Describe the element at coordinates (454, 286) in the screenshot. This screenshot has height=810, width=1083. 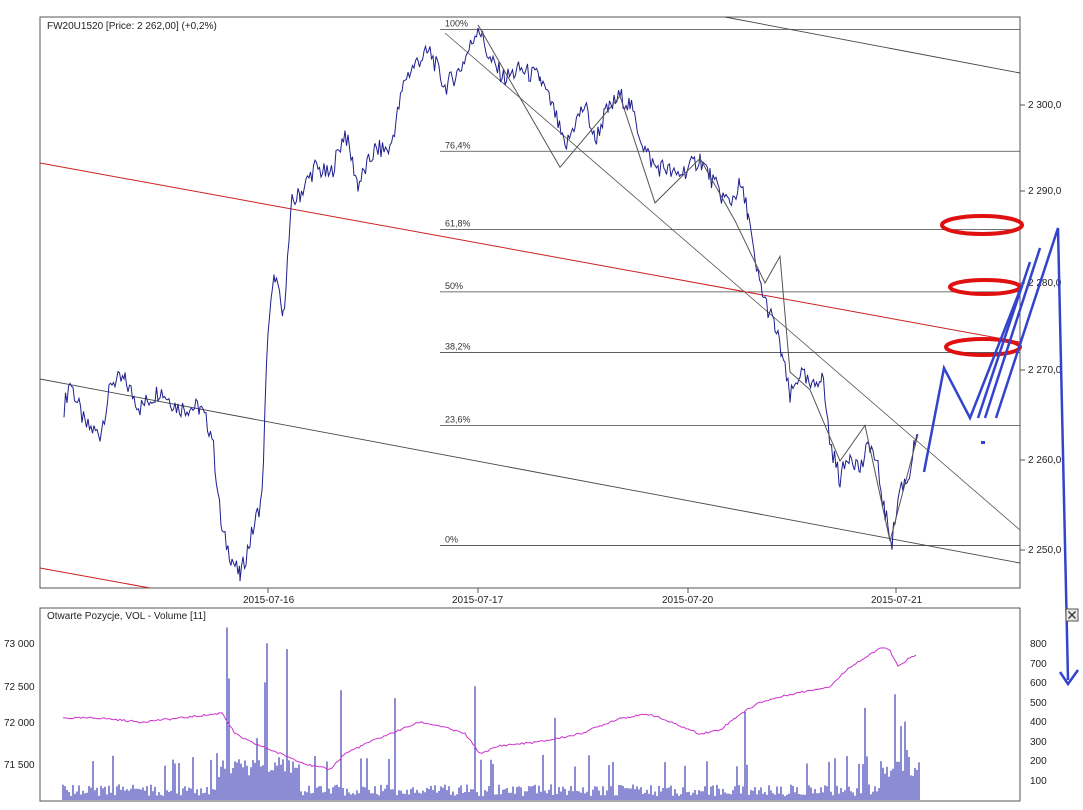
I see `fib-level-label: 50%` at that location.